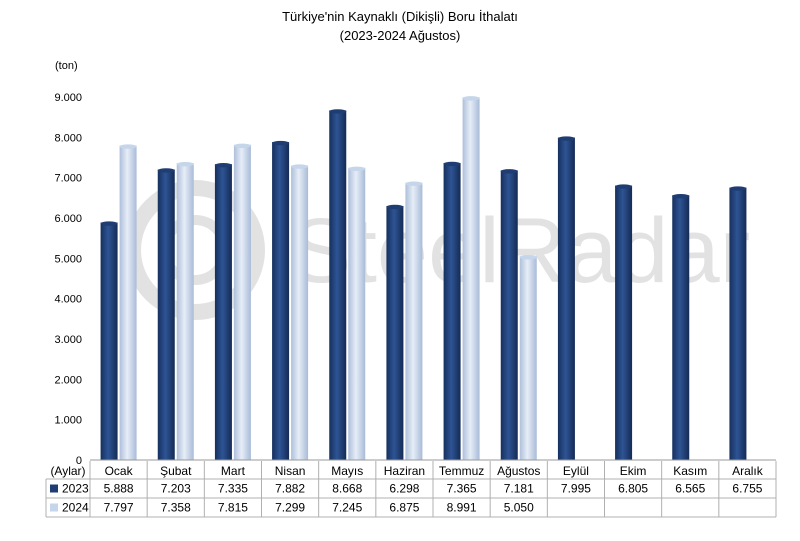 The image size is (800, 541). What do you see at coordinates (68, 219) in the screenshot?
I see `y-tick-label: 6.000` at bounding box center [68, 219].